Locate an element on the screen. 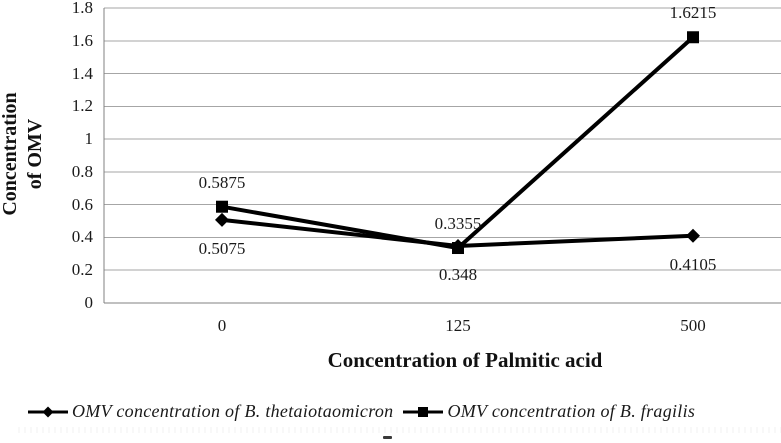 This screenshot has height=443, width=781. y-tick-label: 1.6 is located at coordinates (82, 40).